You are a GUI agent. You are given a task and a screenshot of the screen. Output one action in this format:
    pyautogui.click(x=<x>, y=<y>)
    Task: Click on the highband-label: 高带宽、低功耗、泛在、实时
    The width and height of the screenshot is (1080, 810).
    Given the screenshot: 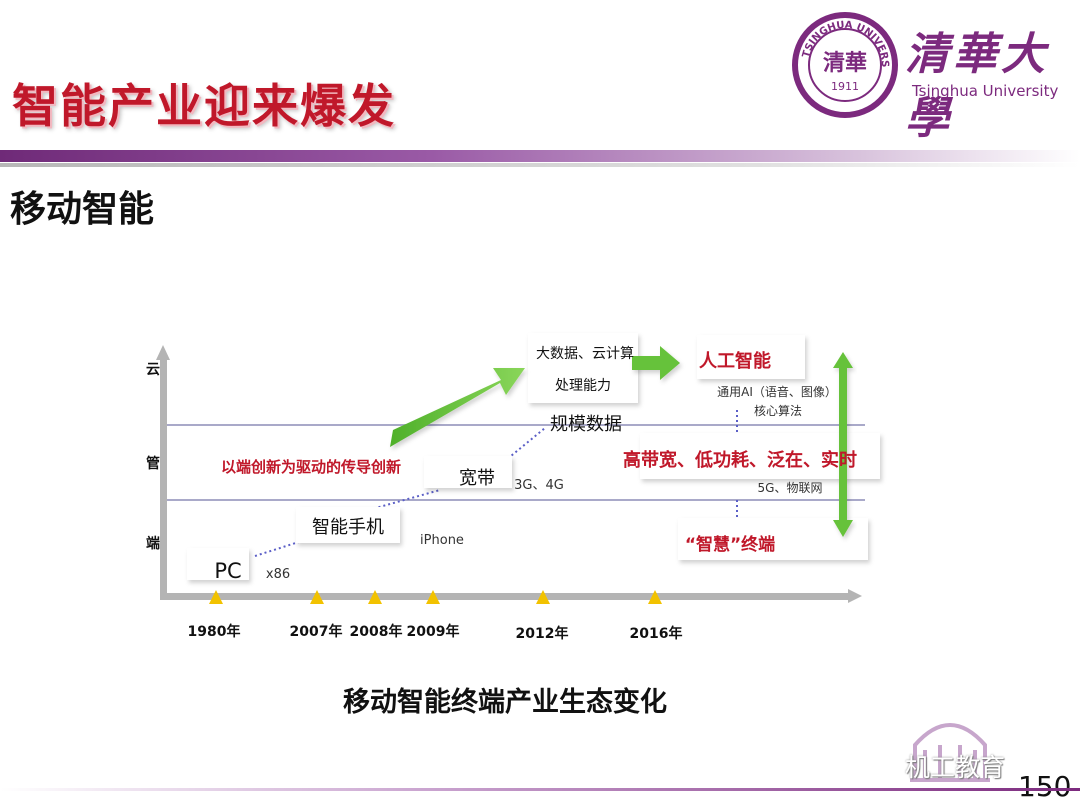 What is the action you would take?
    pyautogui.click(x=740, y=460)
    